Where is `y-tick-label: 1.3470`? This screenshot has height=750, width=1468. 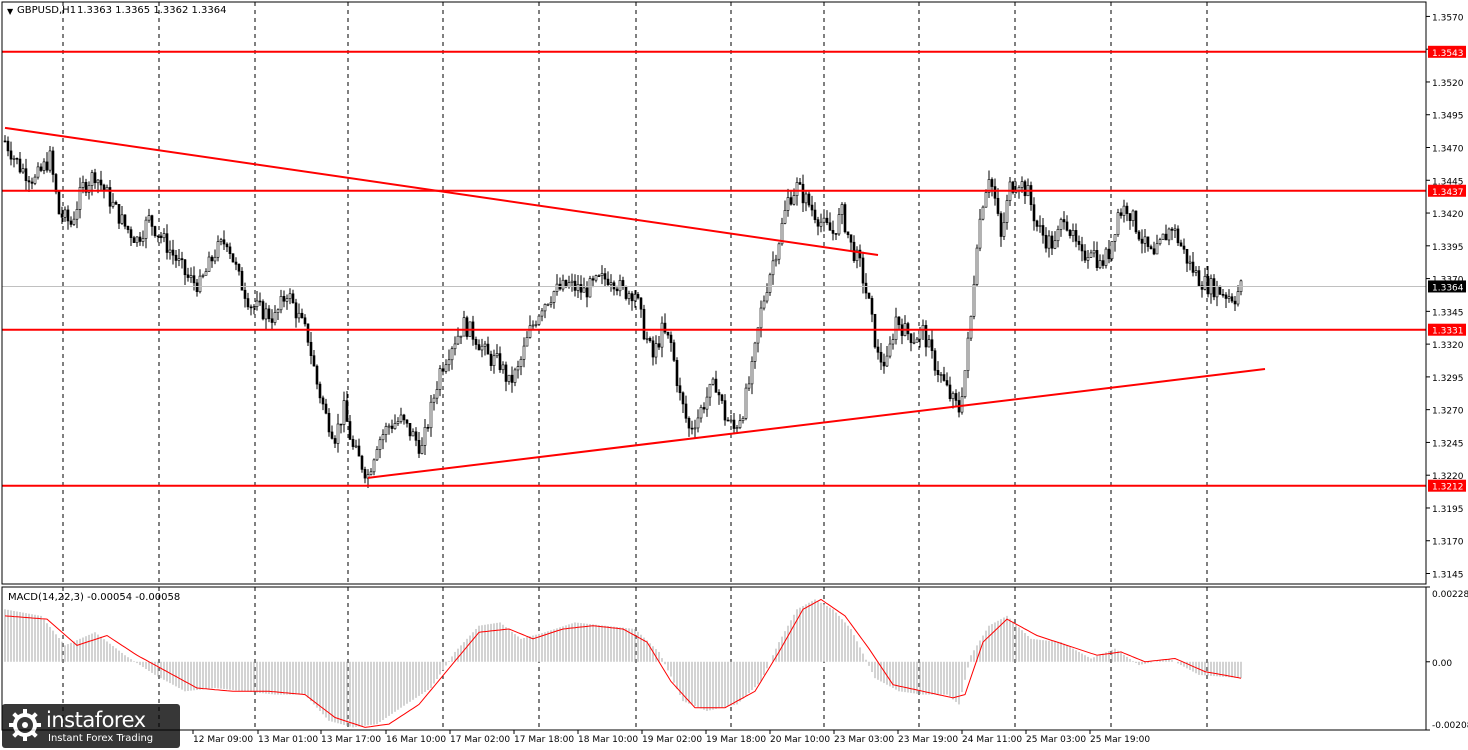 y-tick-label: 1.3470 is located at coordinates (1448, 150).